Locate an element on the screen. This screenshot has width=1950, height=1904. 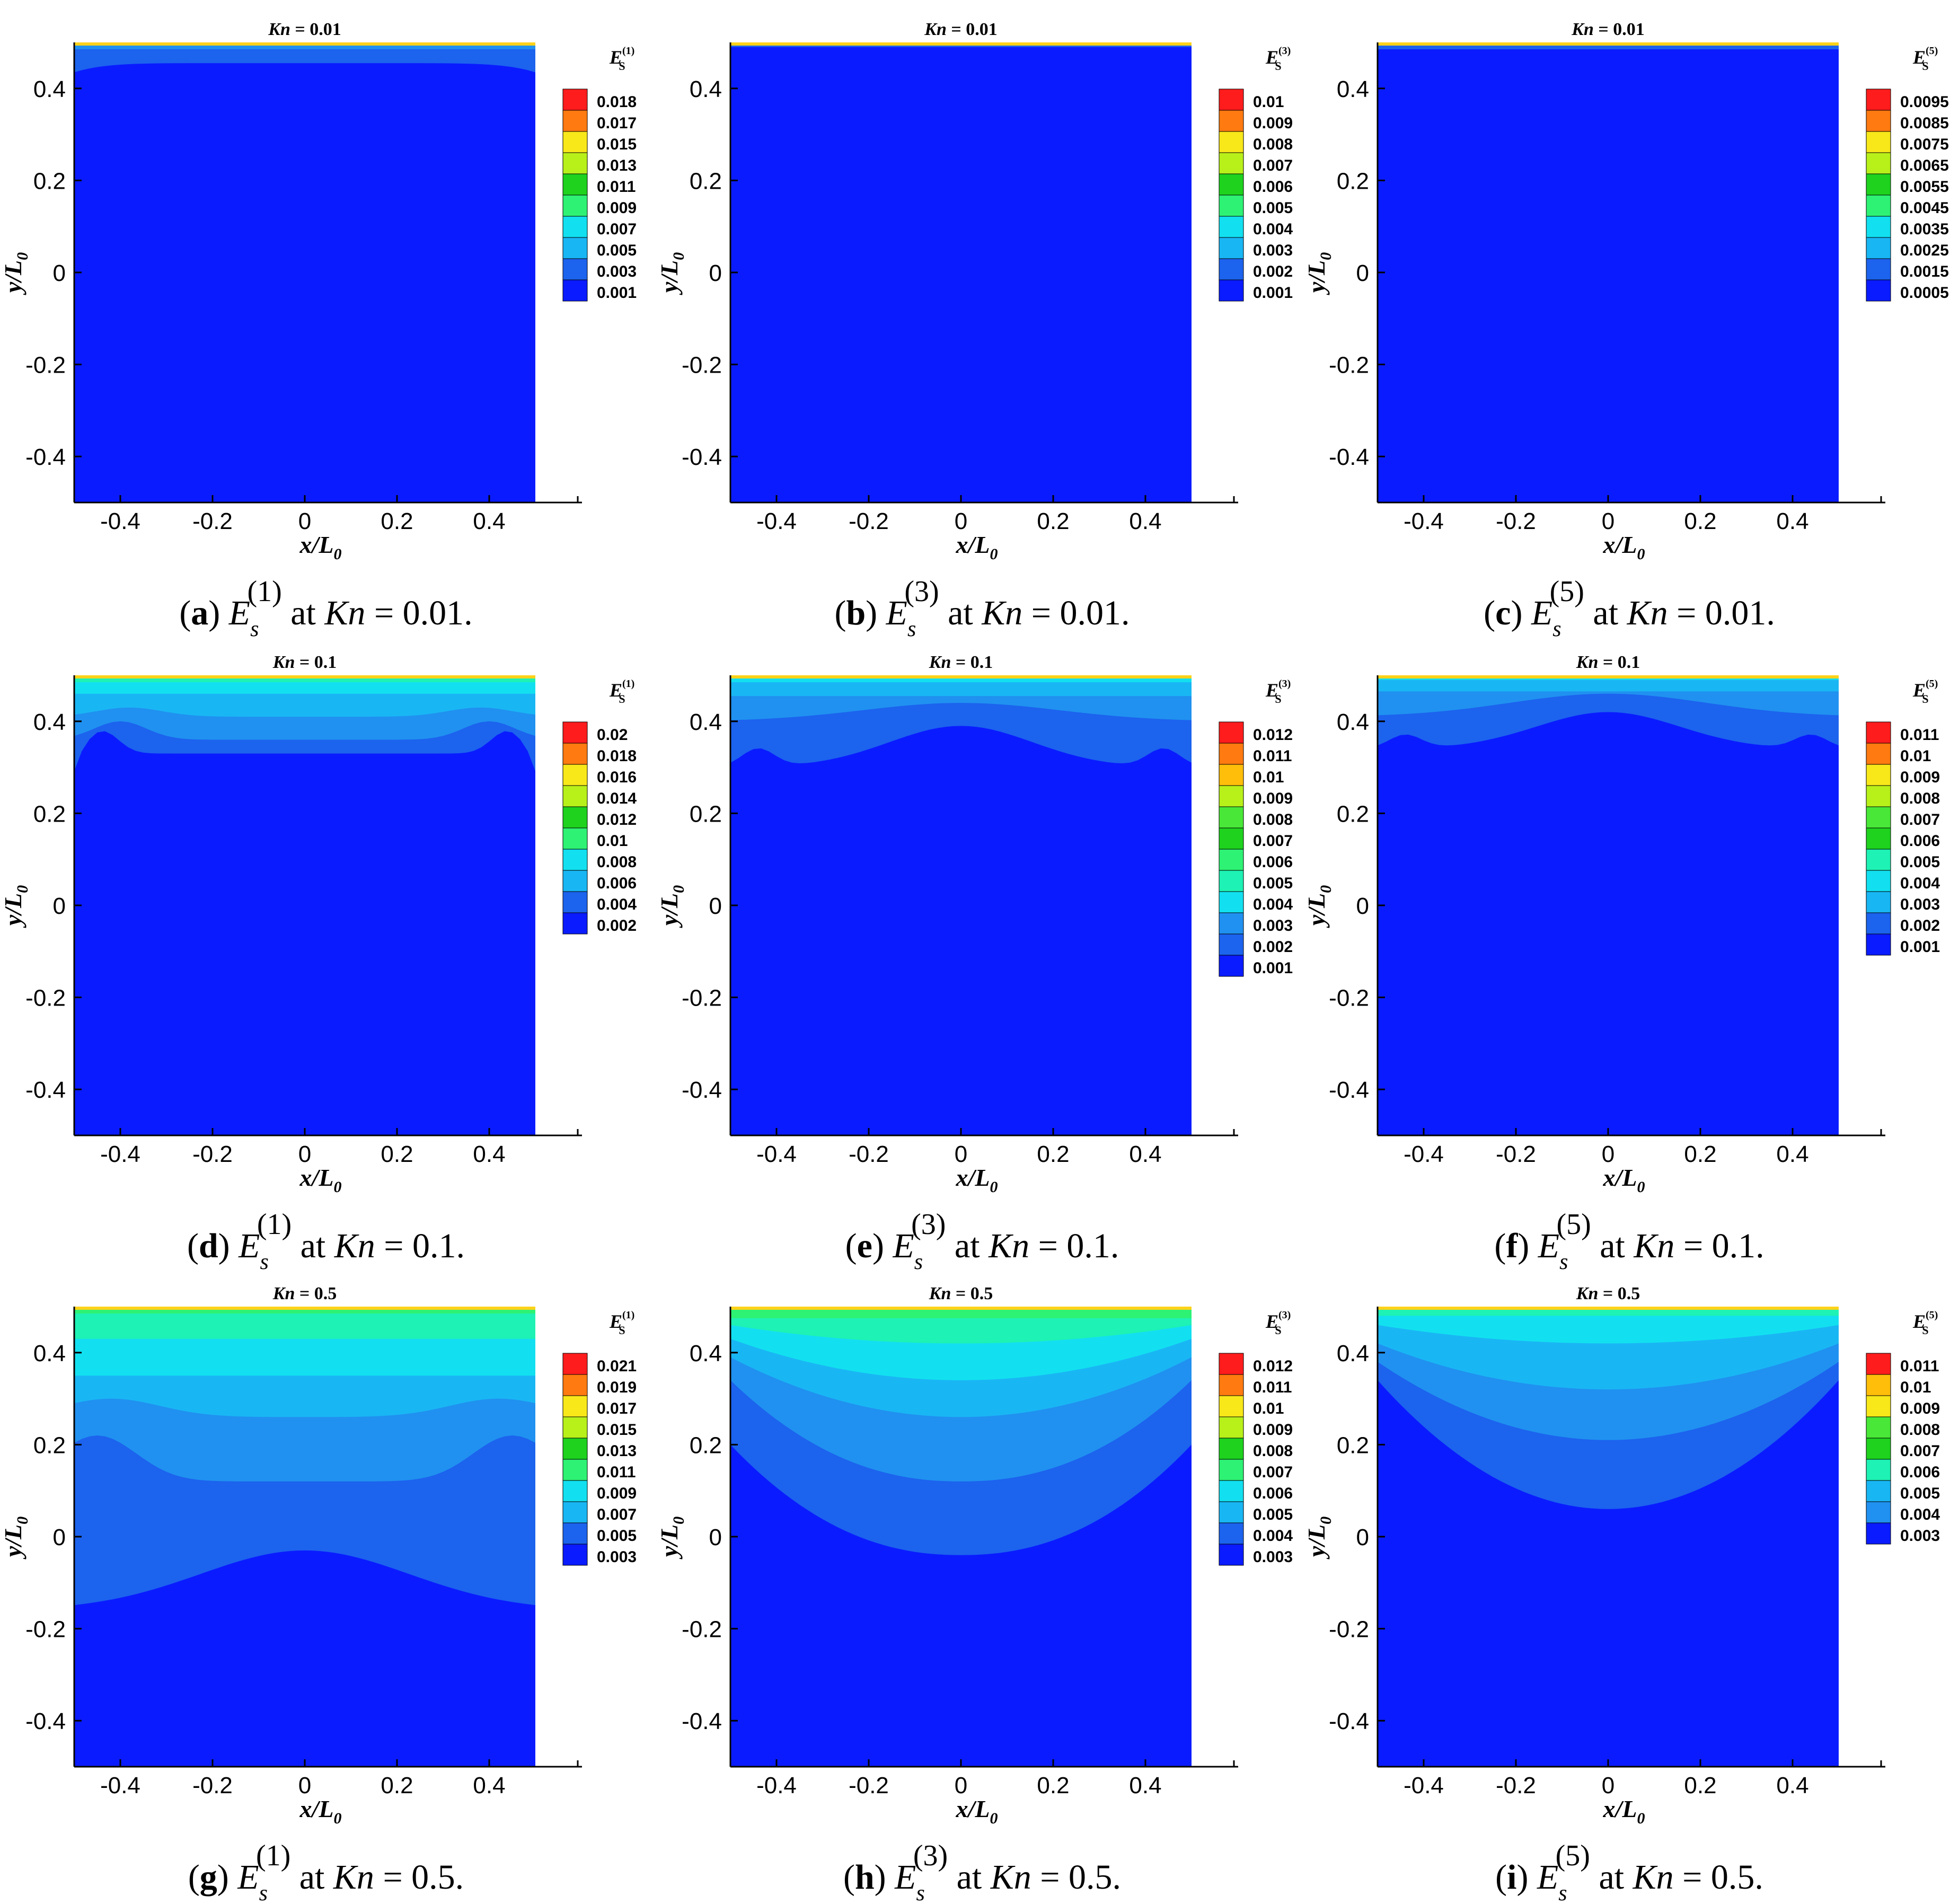
legend-label: 0.02 is located at coordinates (612, 735).